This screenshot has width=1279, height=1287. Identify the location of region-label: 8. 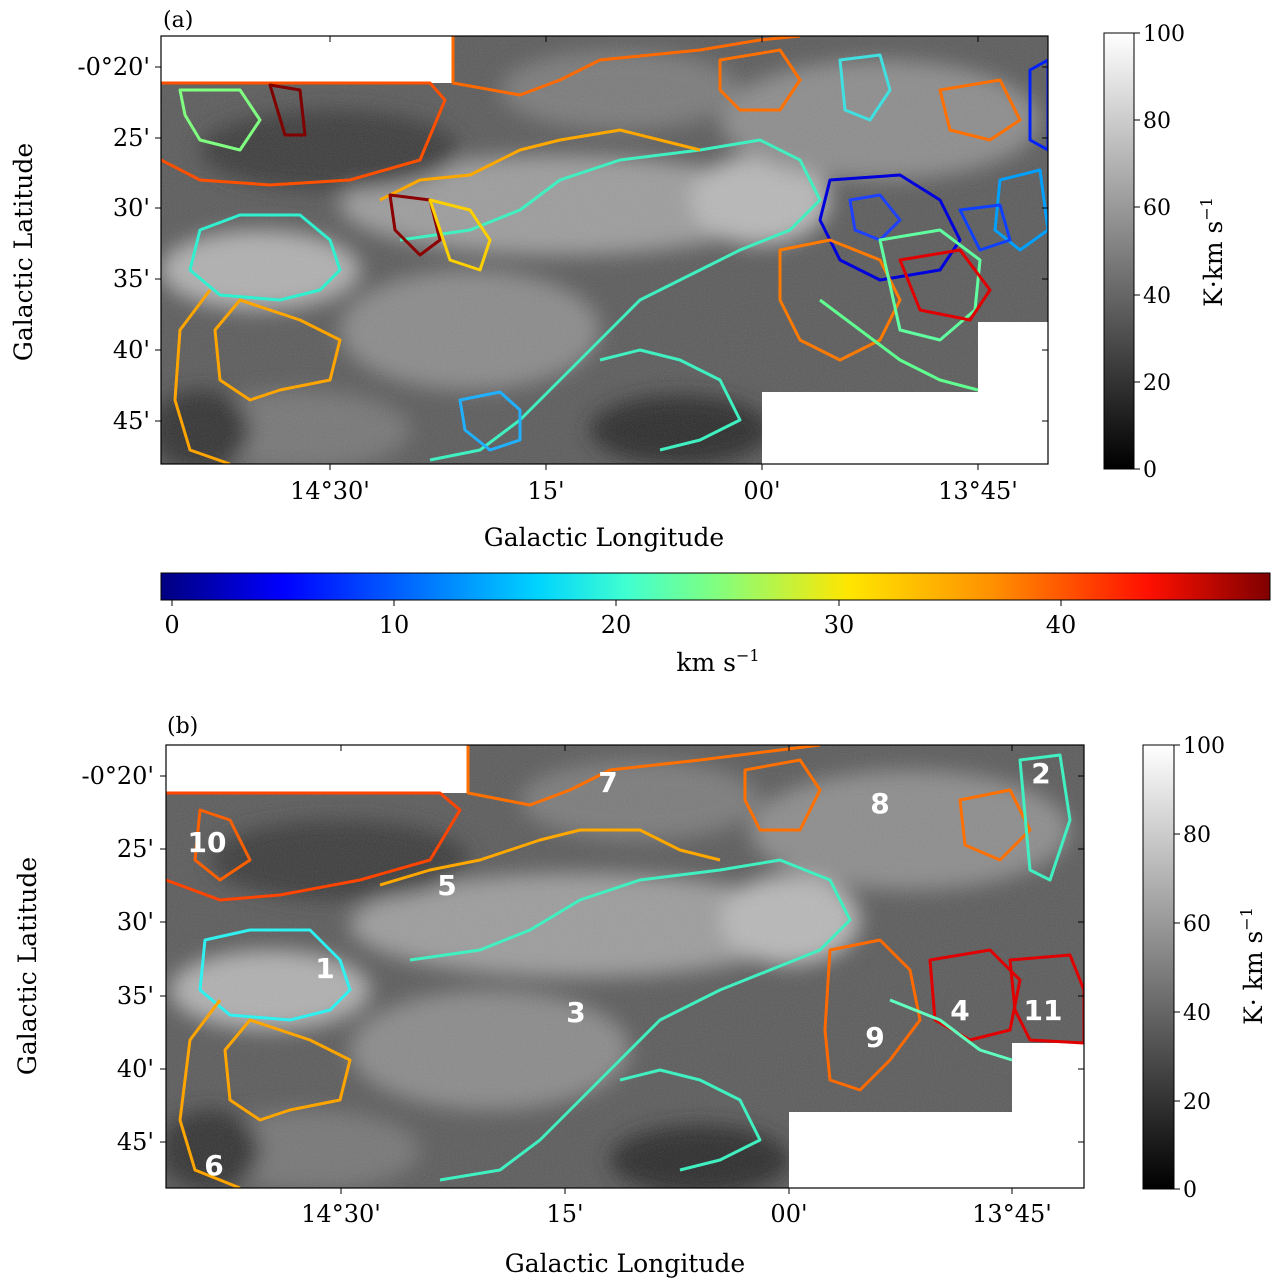
(879, 803).